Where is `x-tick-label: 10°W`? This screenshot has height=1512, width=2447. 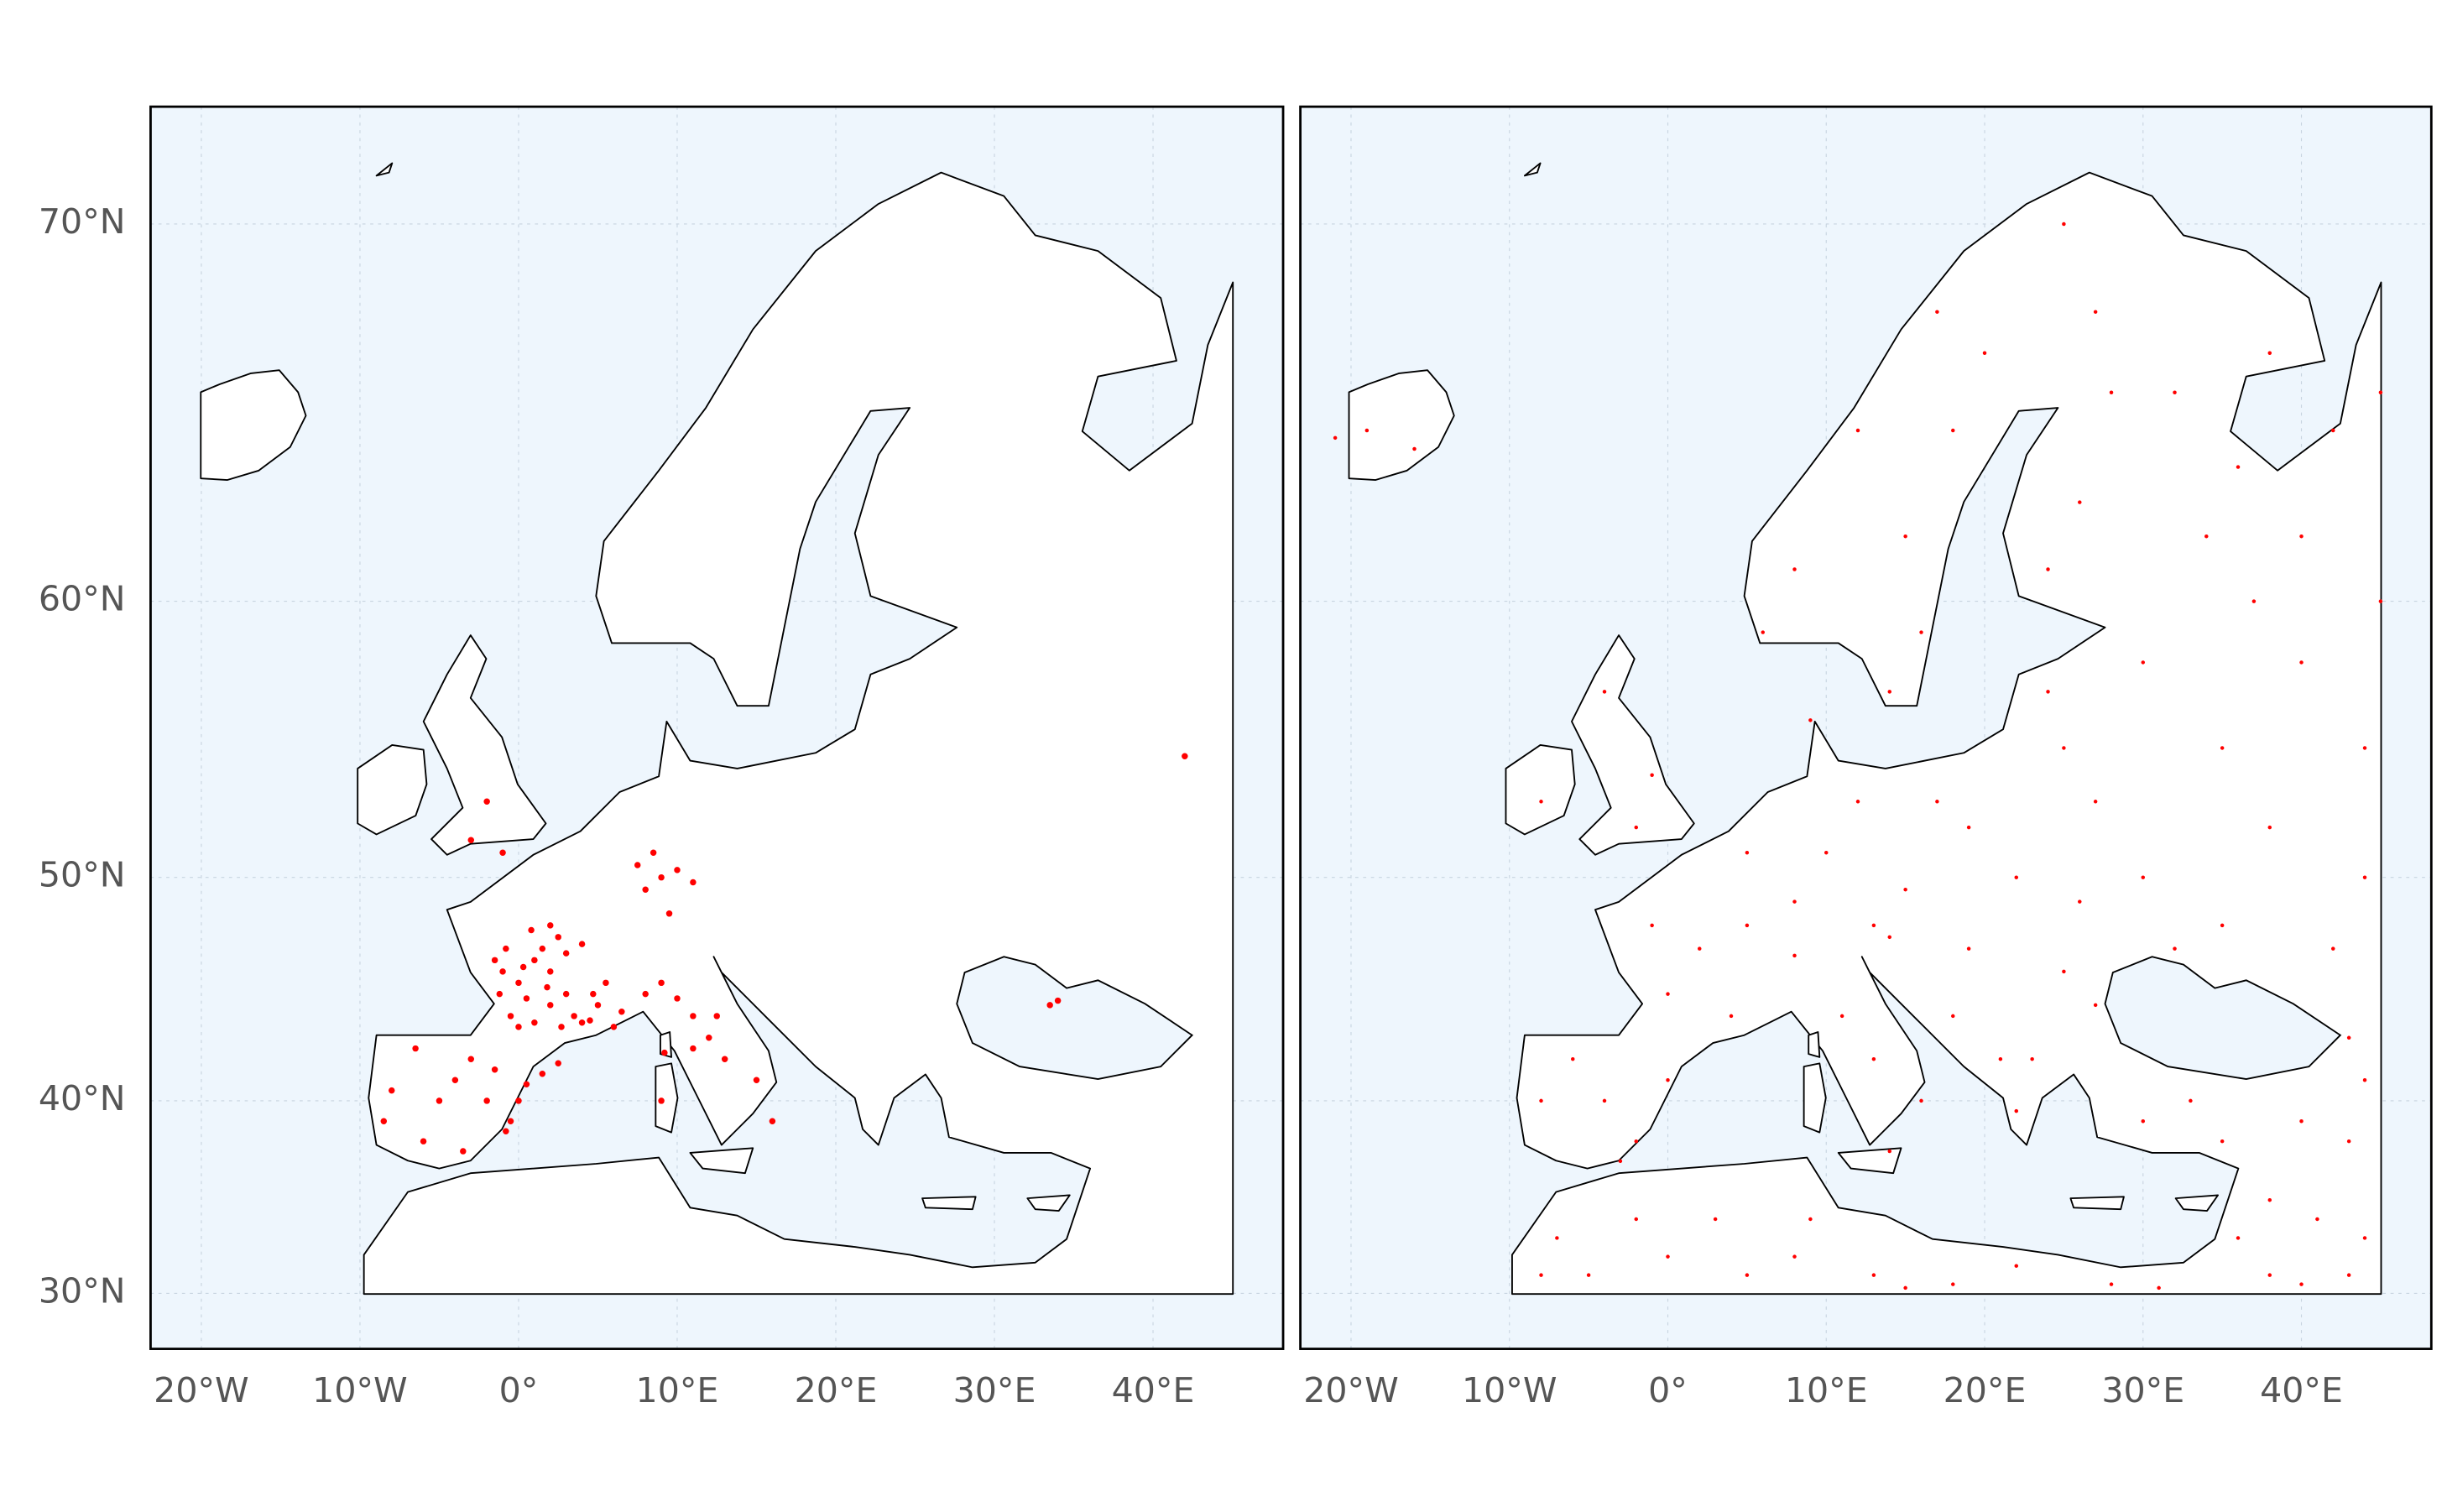 x-tick-label: 10°W is located at coordinates (360, 1390).